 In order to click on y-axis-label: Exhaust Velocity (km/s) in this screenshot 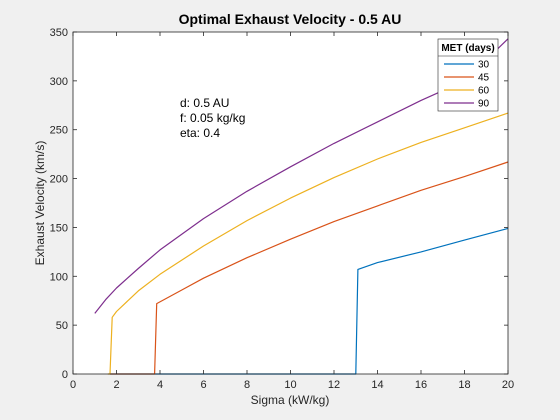, I will do `click(40, 203)`.